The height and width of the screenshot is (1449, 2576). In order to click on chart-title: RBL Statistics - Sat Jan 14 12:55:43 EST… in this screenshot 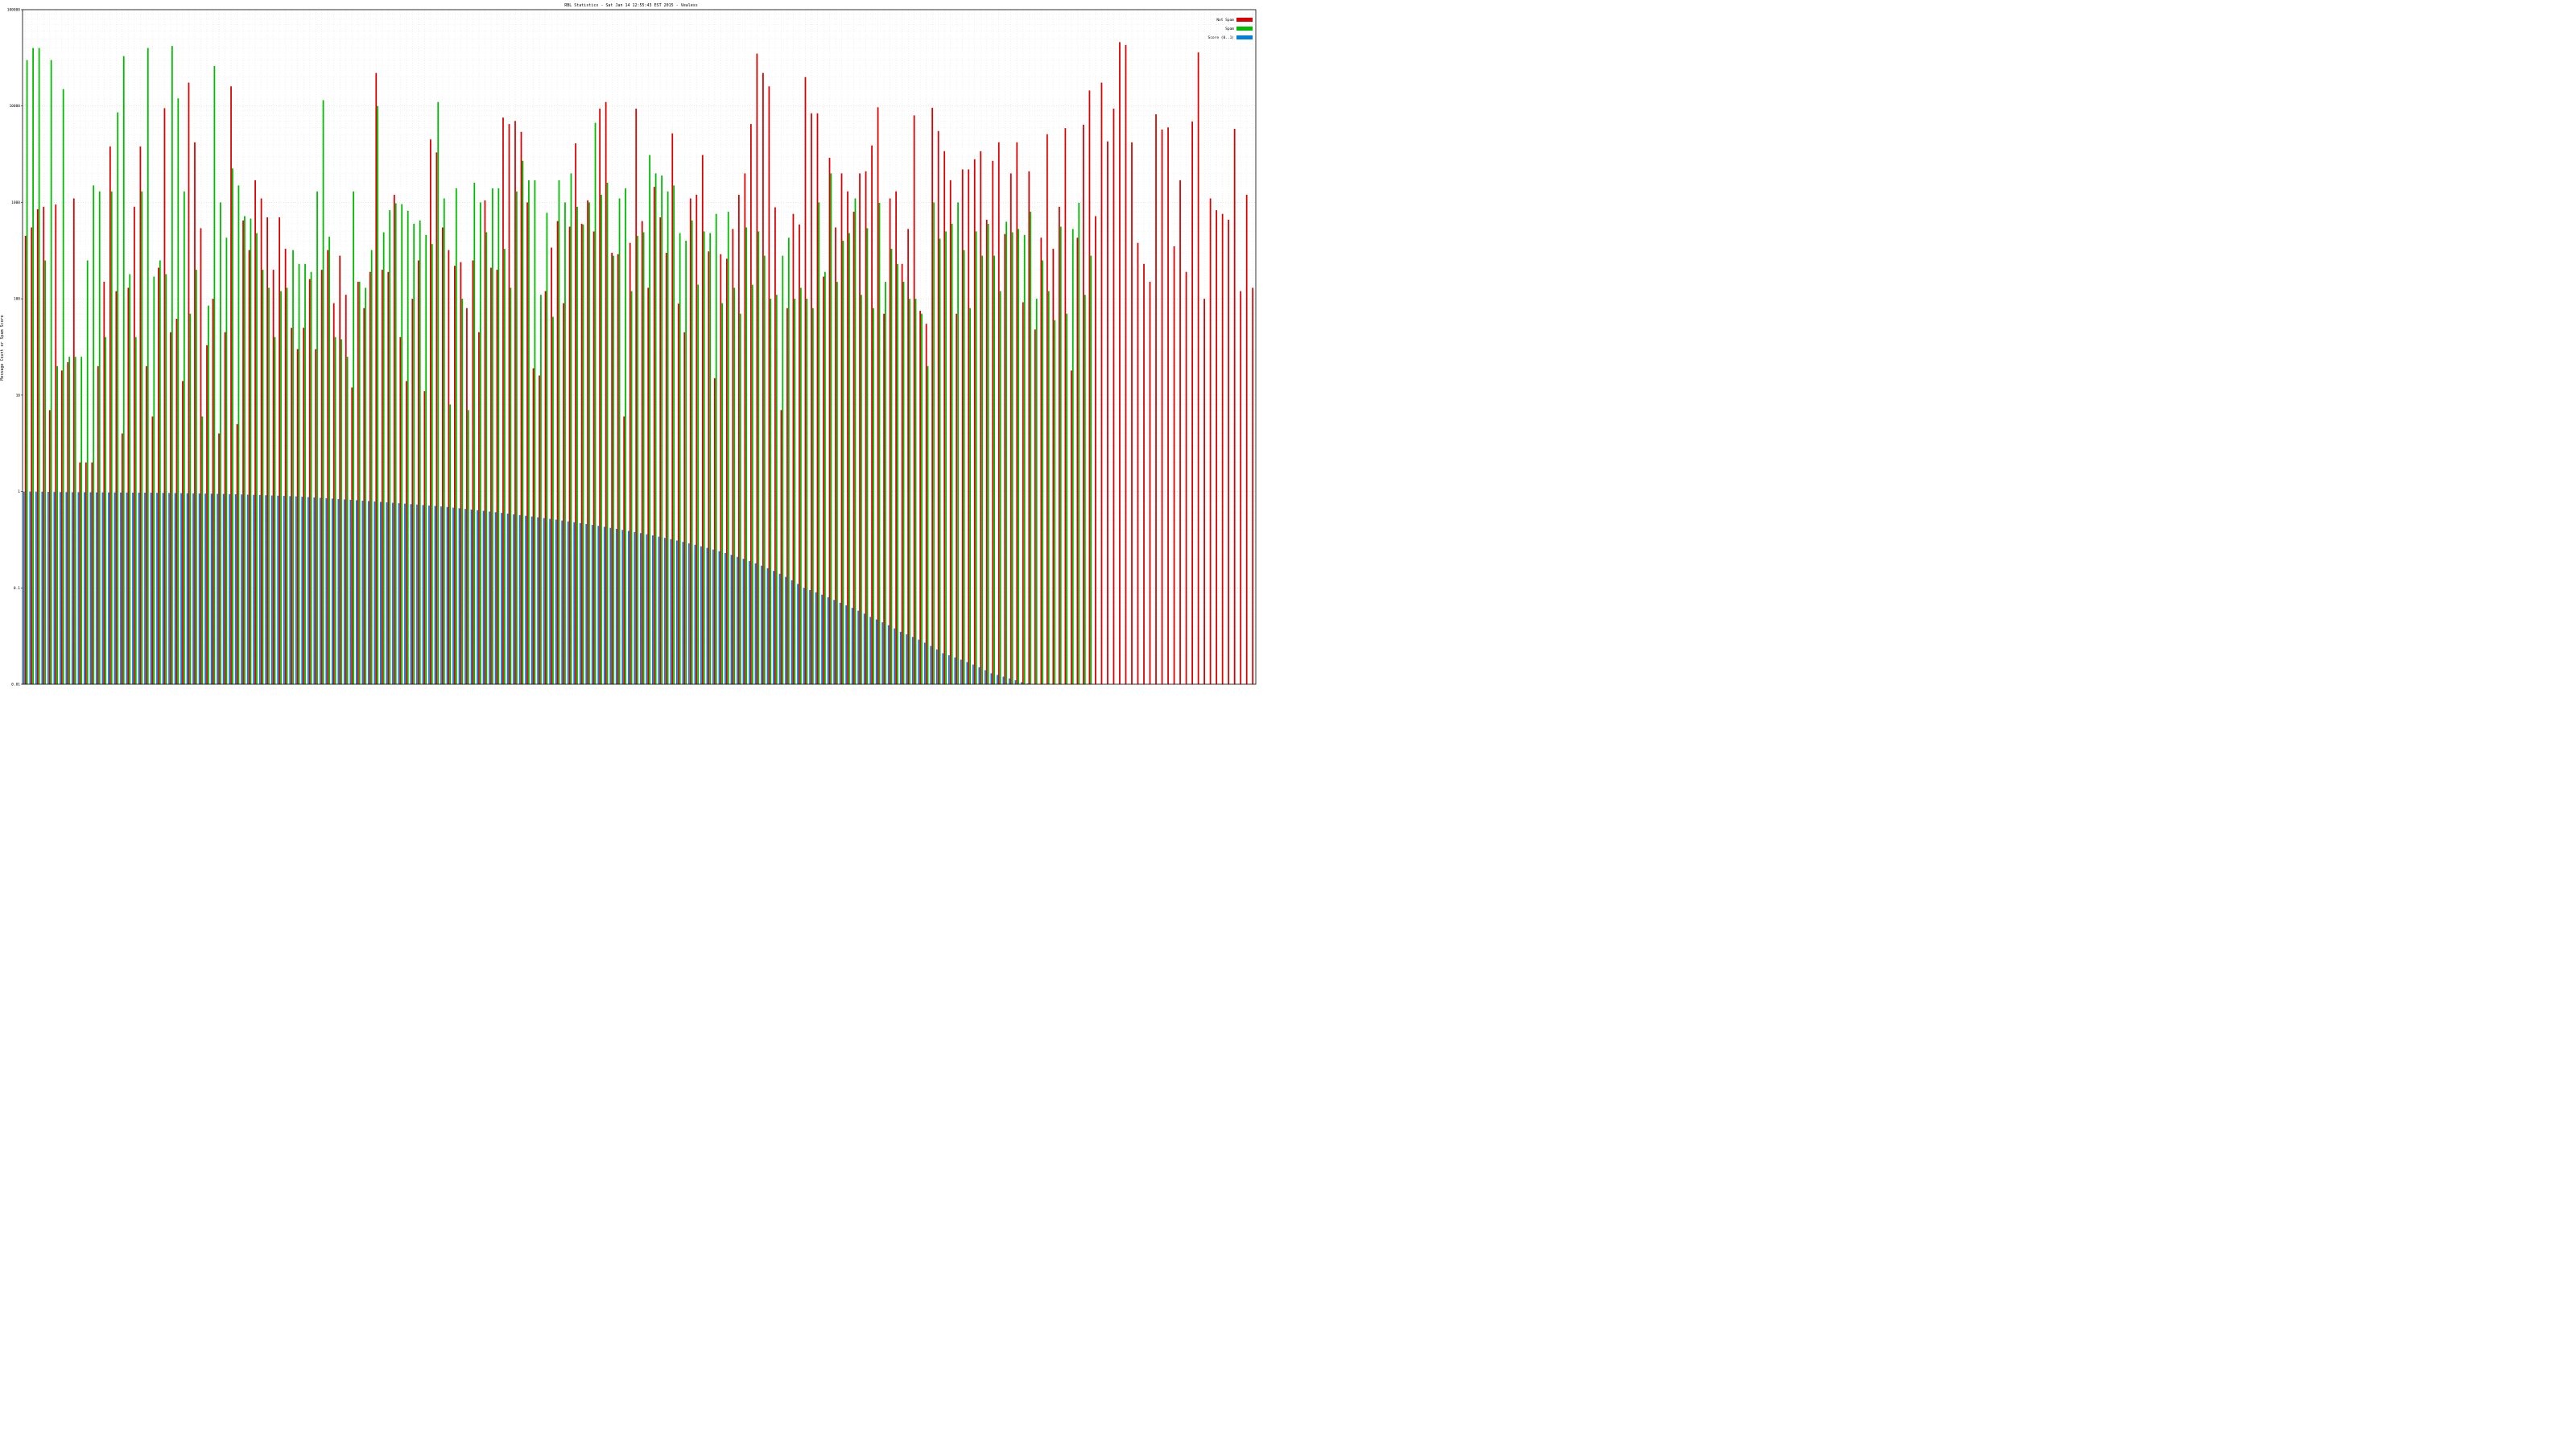, I will do `click(631, 5)`.